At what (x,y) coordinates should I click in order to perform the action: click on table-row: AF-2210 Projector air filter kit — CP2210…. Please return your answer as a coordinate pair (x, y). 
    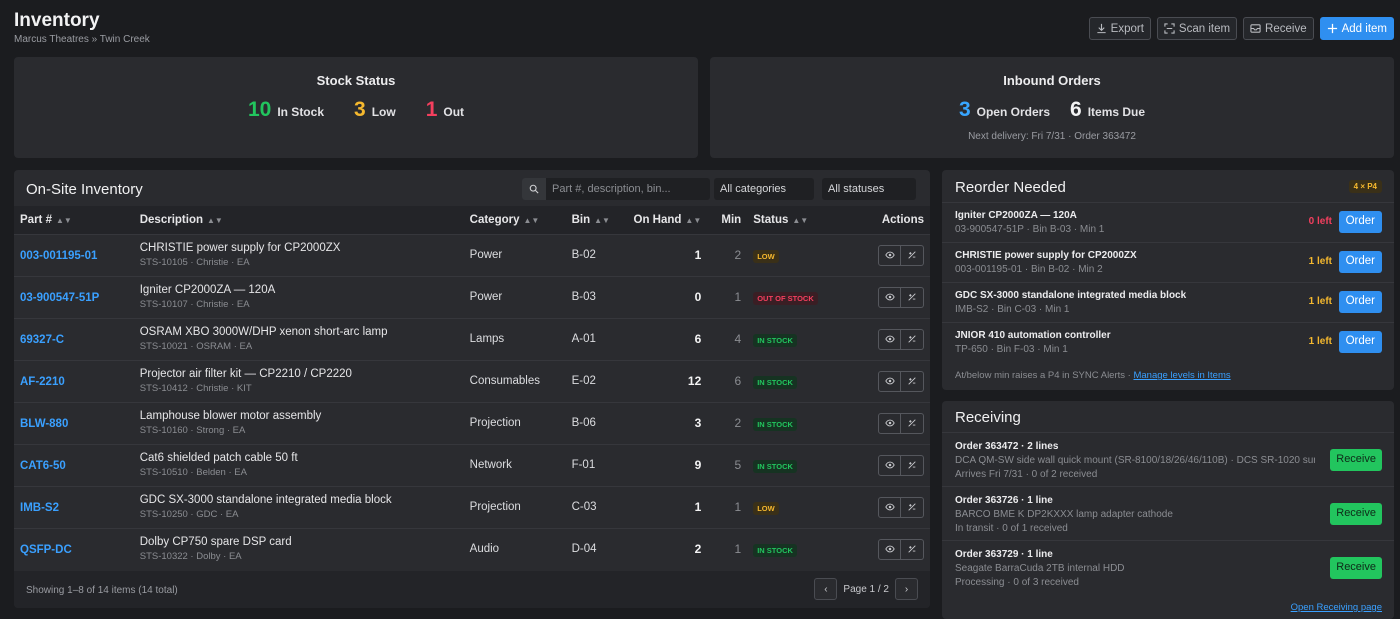
    Looking at the image, I should click on (472, 380).